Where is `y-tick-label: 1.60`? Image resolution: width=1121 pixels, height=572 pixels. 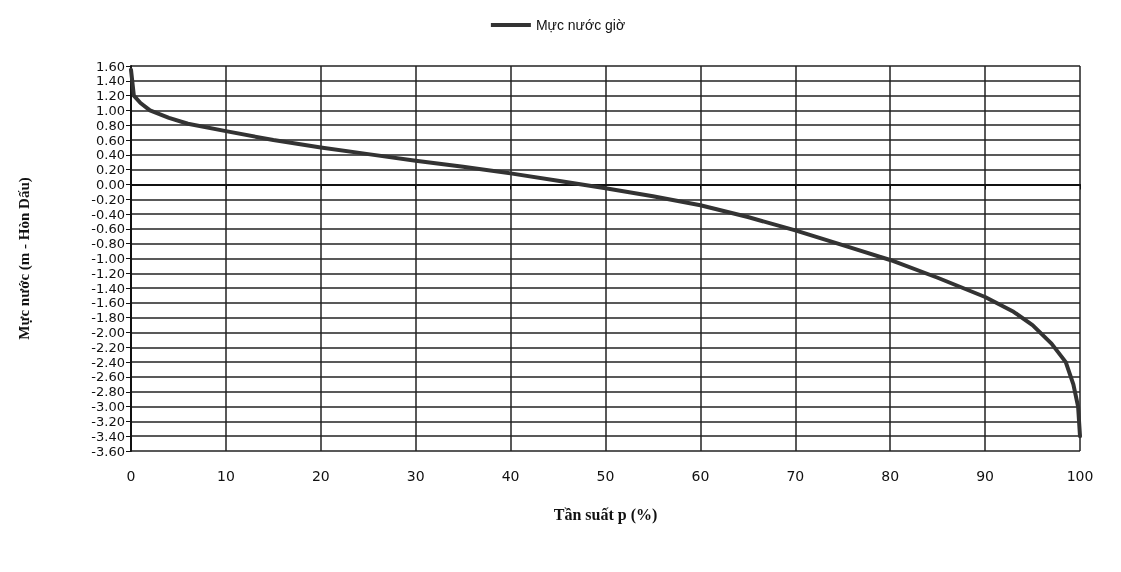 y-tick-label: 1.60 is located at coordinates (110, 66).